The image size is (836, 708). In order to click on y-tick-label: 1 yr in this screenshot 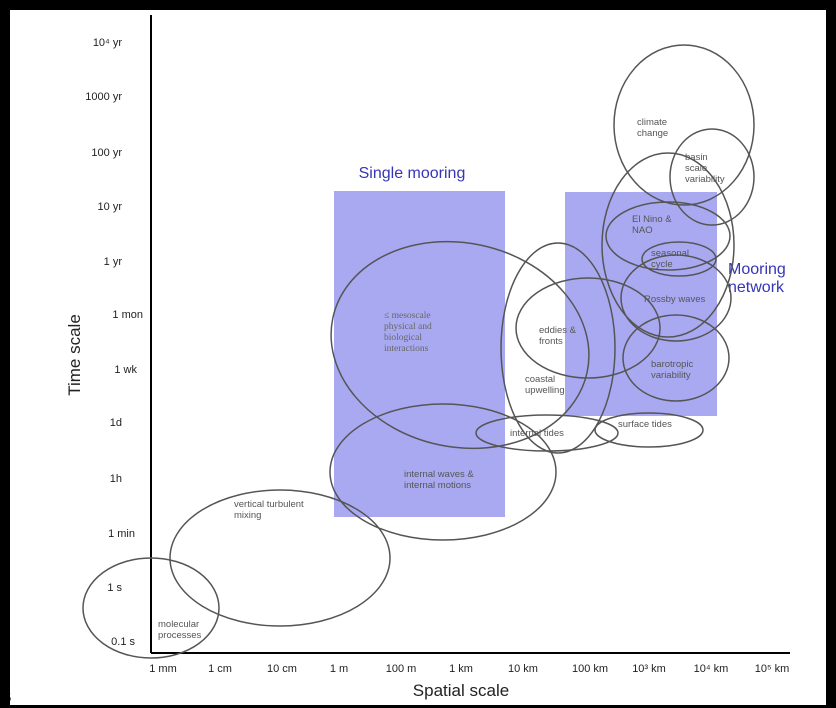, I will do `click(113, 262)`.